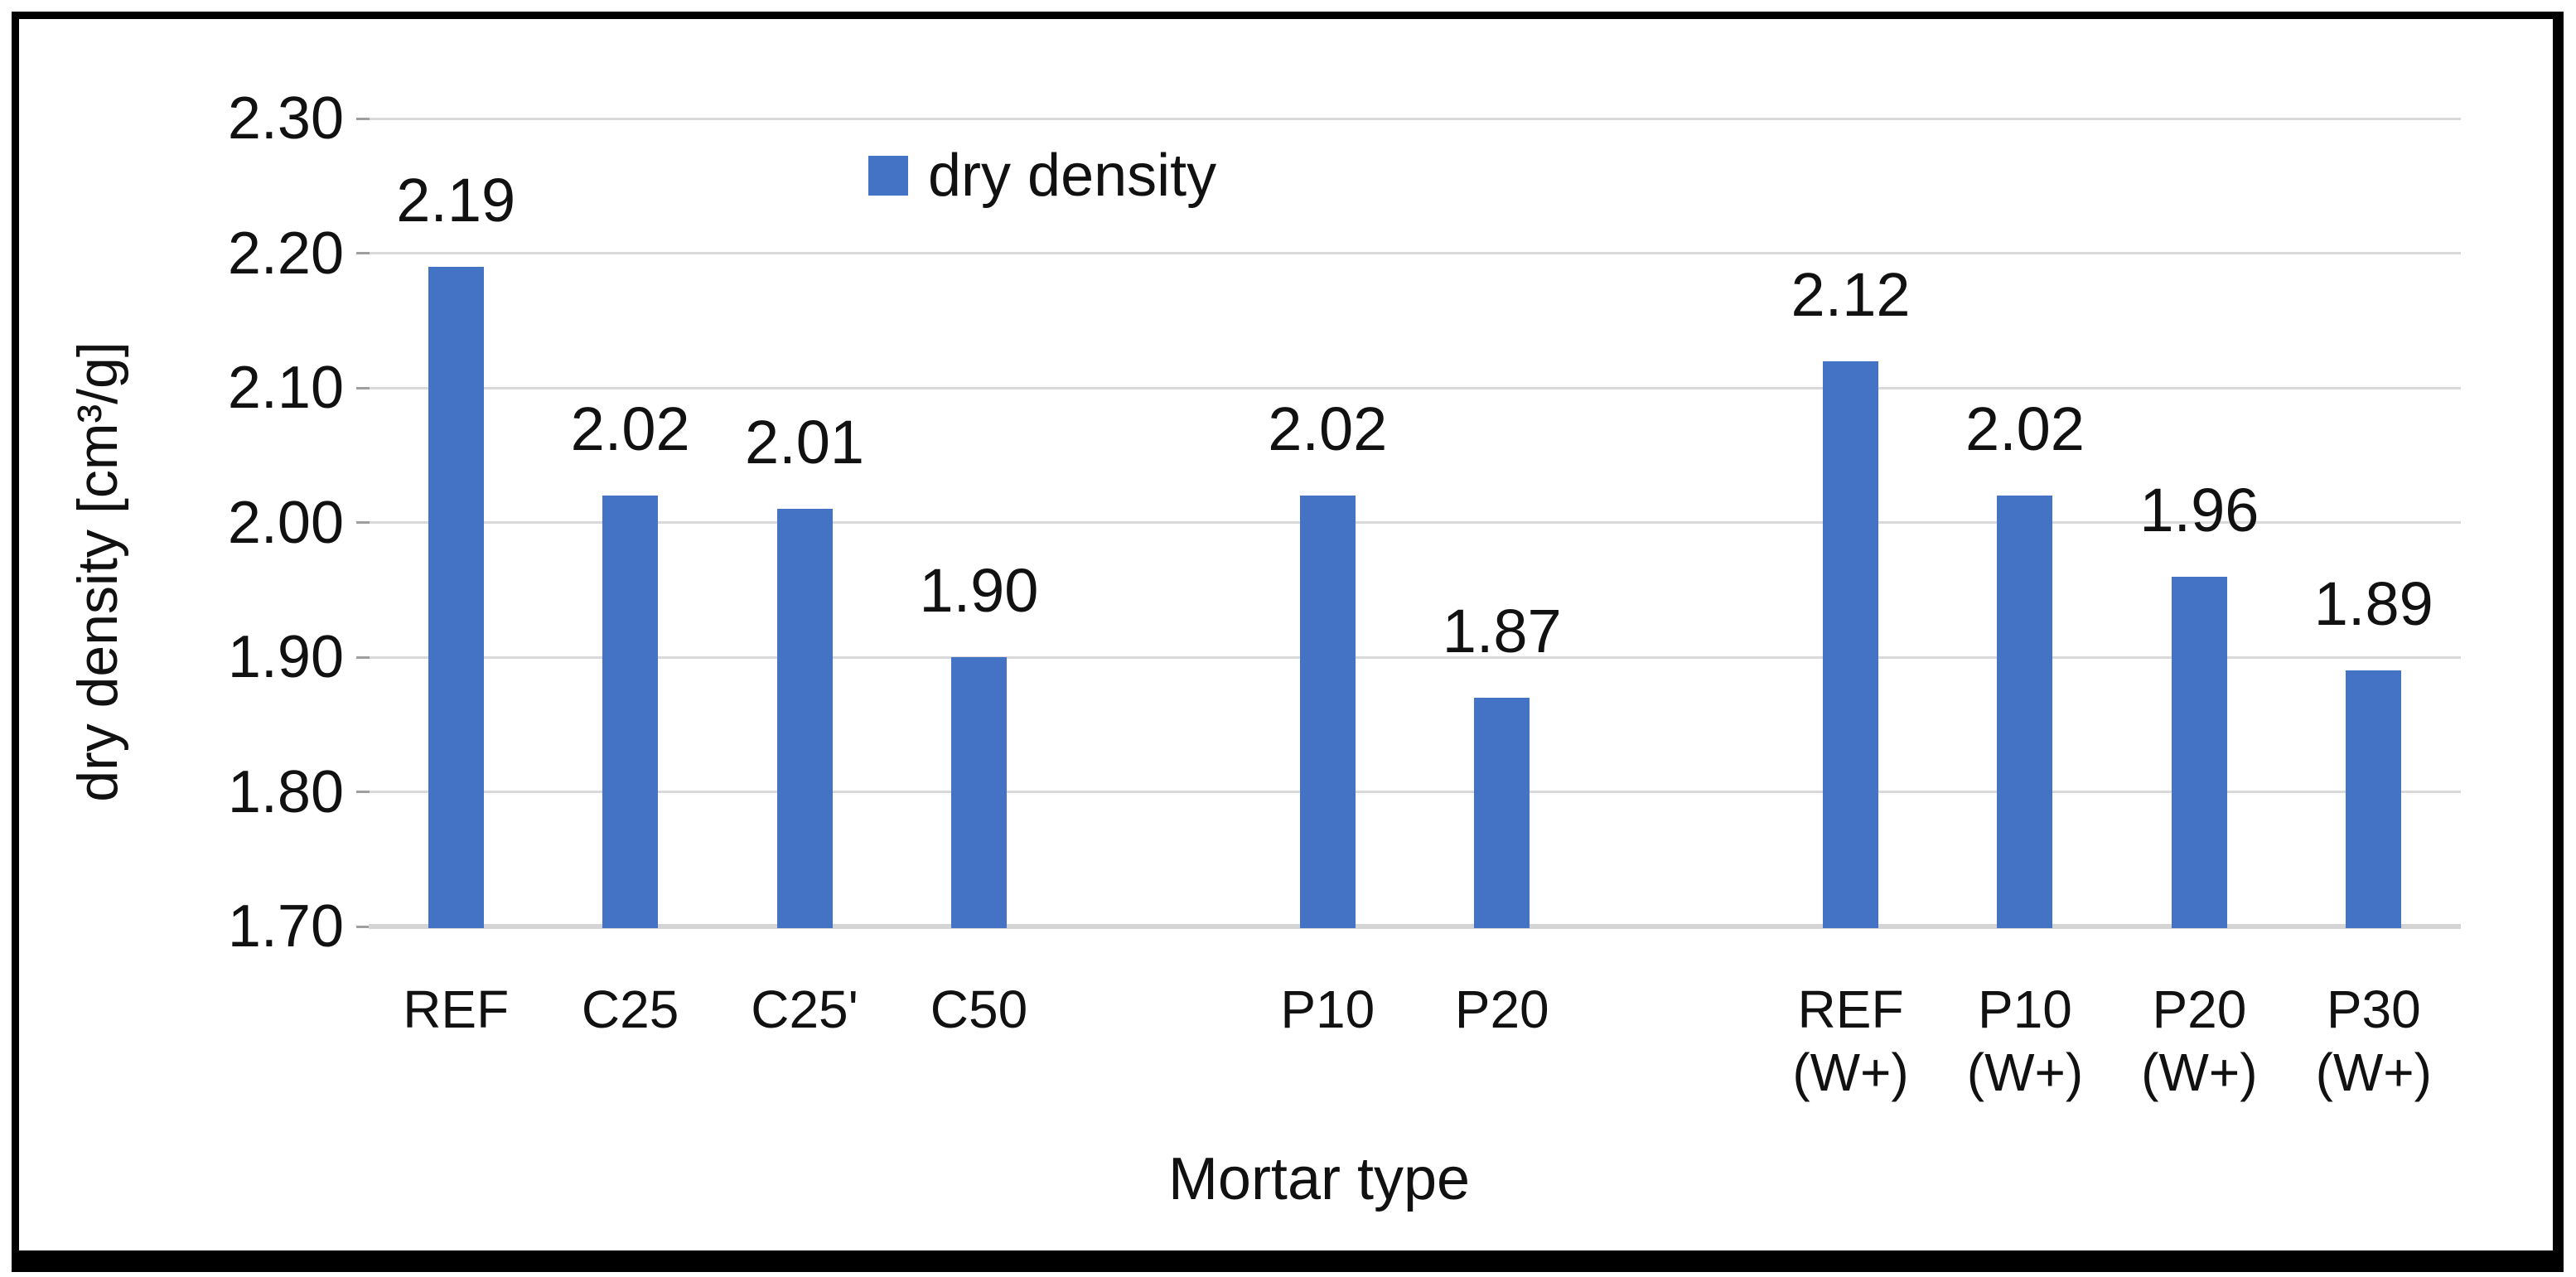  What do you see at coordinates (1072, 176) in the screenshot?
I see `legend-label: dry density` at bounding box center [1072, 176].